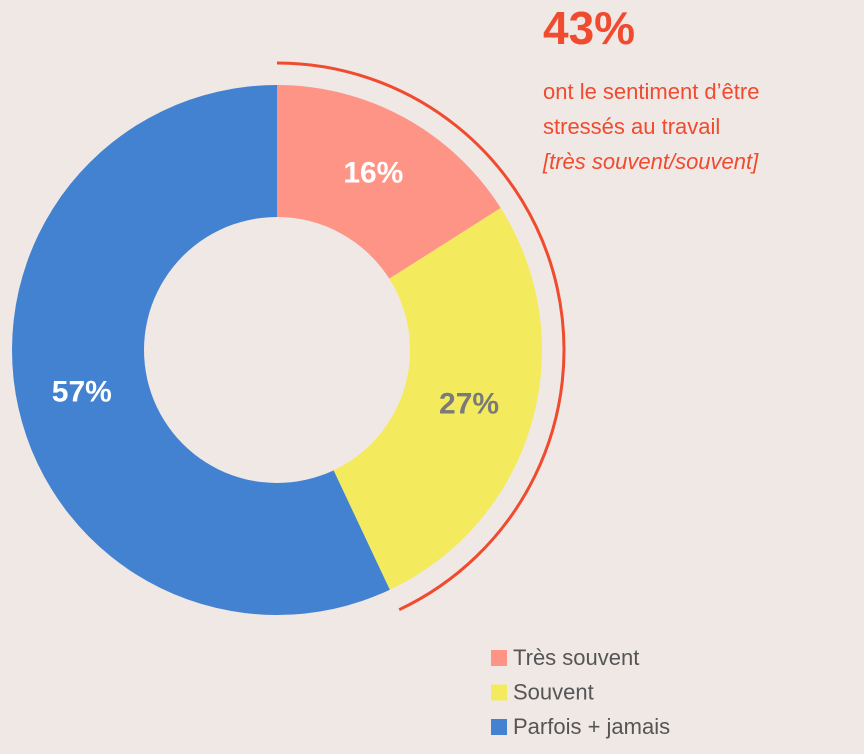 This screenshot has height=754, width=864. Describe the element at coordinates (373, 173) in the screenshot. I see `slice-label: 16%` at that location.